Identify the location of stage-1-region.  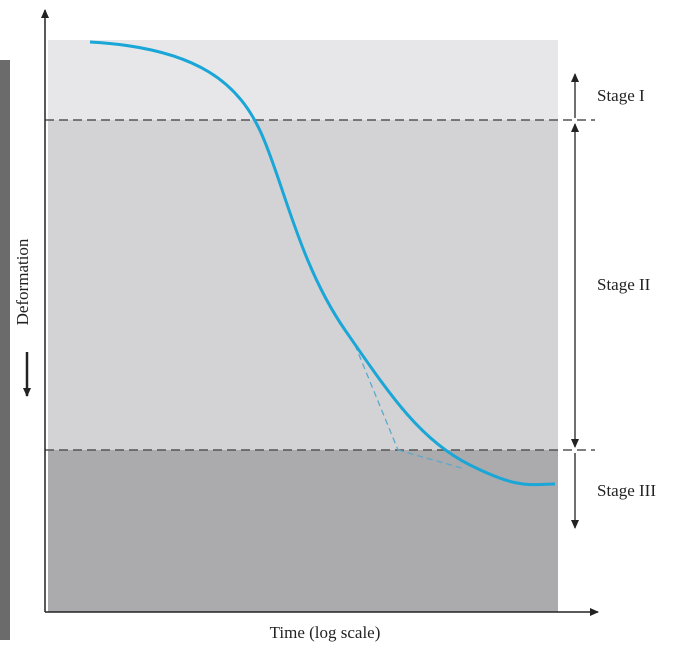
(303, 80).